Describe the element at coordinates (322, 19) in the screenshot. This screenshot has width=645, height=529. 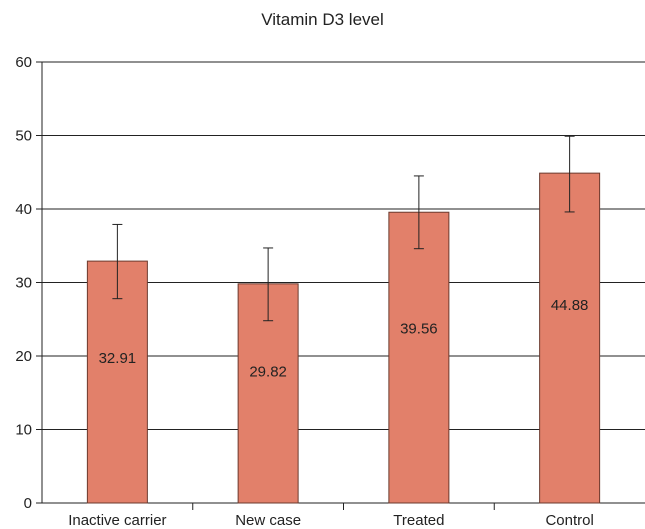
I see `chart-title: Vitamin D3 level` at that location.